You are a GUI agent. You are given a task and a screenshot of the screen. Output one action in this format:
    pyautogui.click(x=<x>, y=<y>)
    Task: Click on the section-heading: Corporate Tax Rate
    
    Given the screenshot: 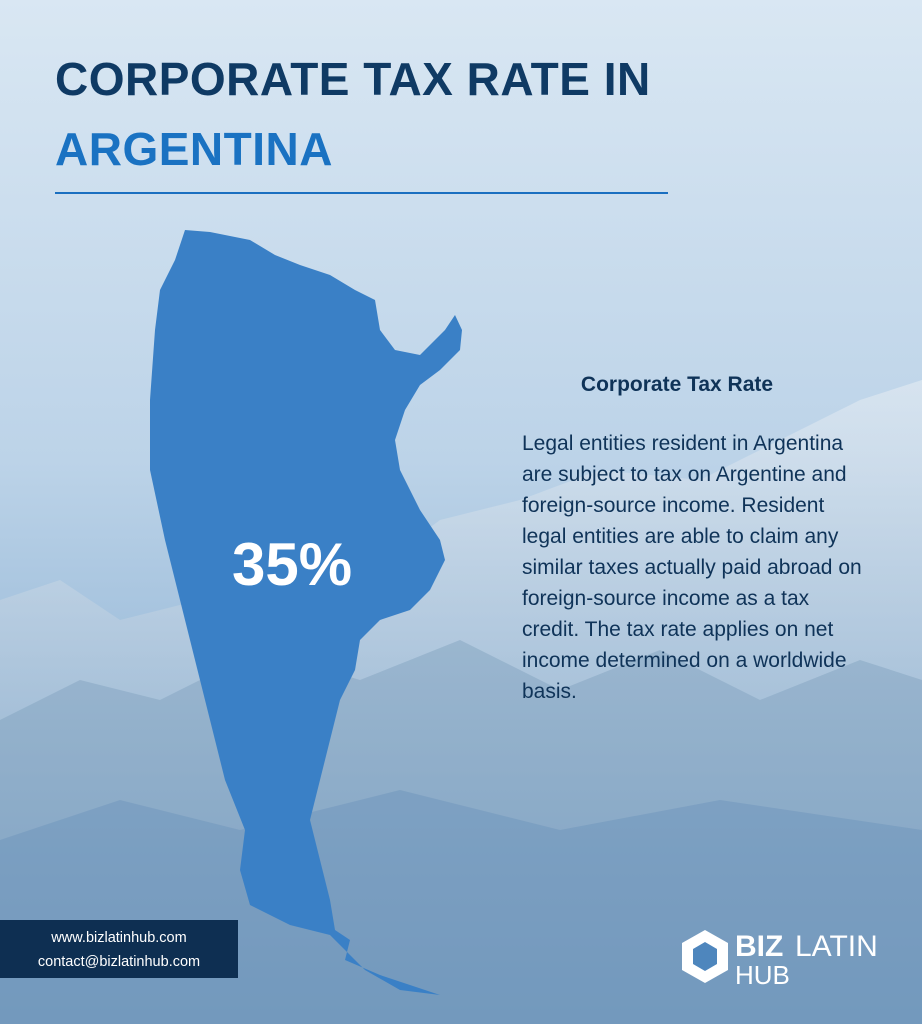 What is the action you would take?
    pyautogui.click(x=677, y=384)
    